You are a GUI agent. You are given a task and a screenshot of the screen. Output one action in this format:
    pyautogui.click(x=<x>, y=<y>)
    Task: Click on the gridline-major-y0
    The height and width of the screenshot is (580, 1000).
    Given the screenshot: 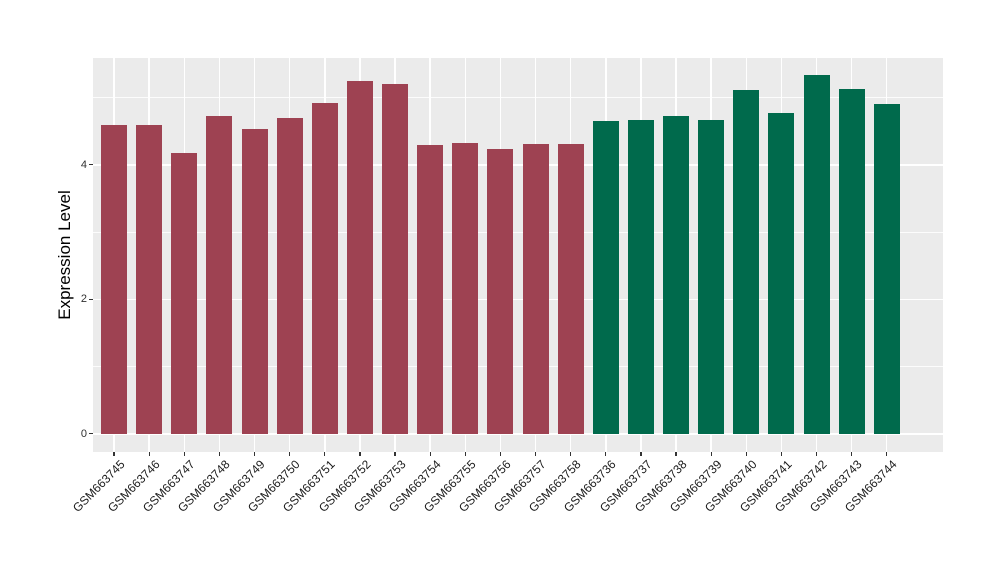 What is the action you would take?
    pyautogui.click(x=518, y=434)
    